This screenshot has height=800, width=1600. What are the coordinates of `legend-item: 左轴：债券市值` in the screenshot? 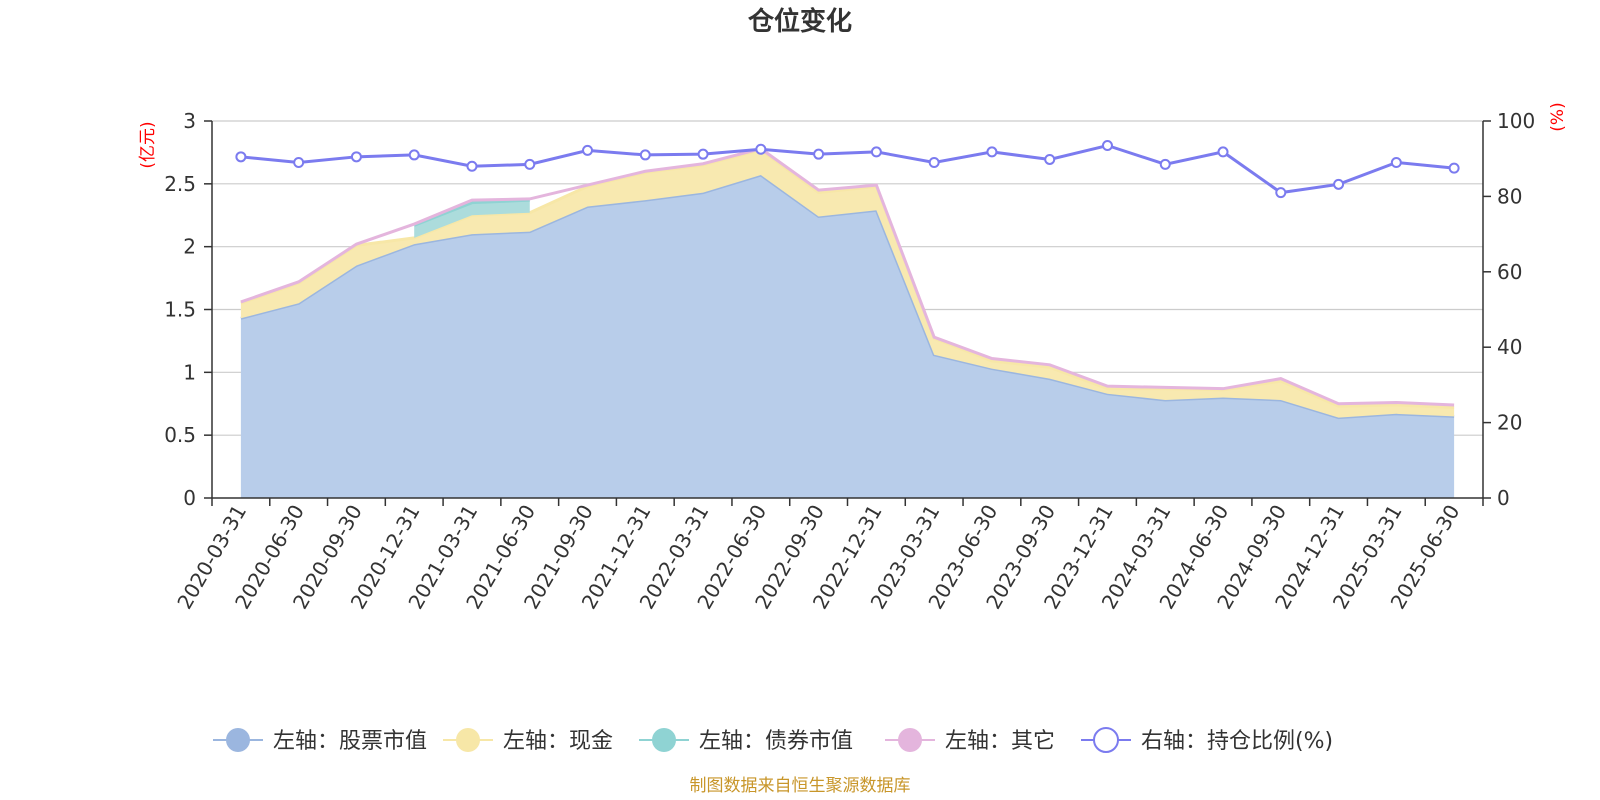 It's located at (746, 741).